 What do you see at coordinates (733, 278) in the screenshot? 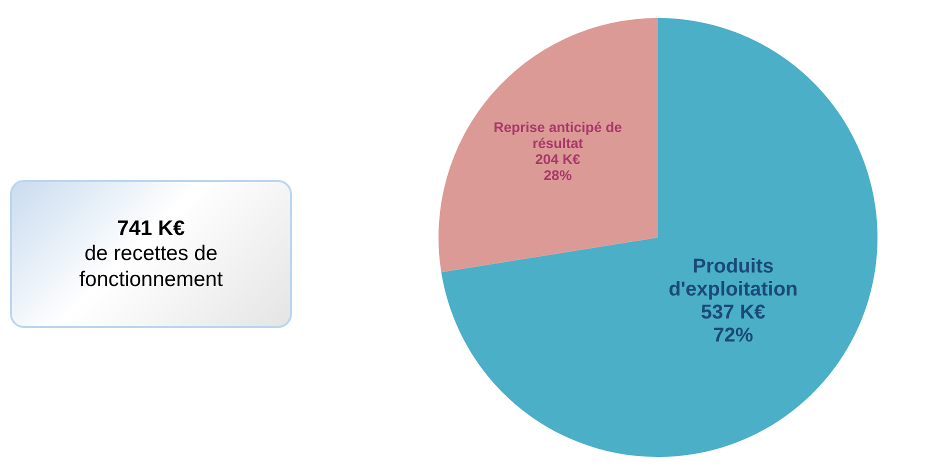
I see `slice-label: Produits d'exploitation` at bounding box center [733, 278].